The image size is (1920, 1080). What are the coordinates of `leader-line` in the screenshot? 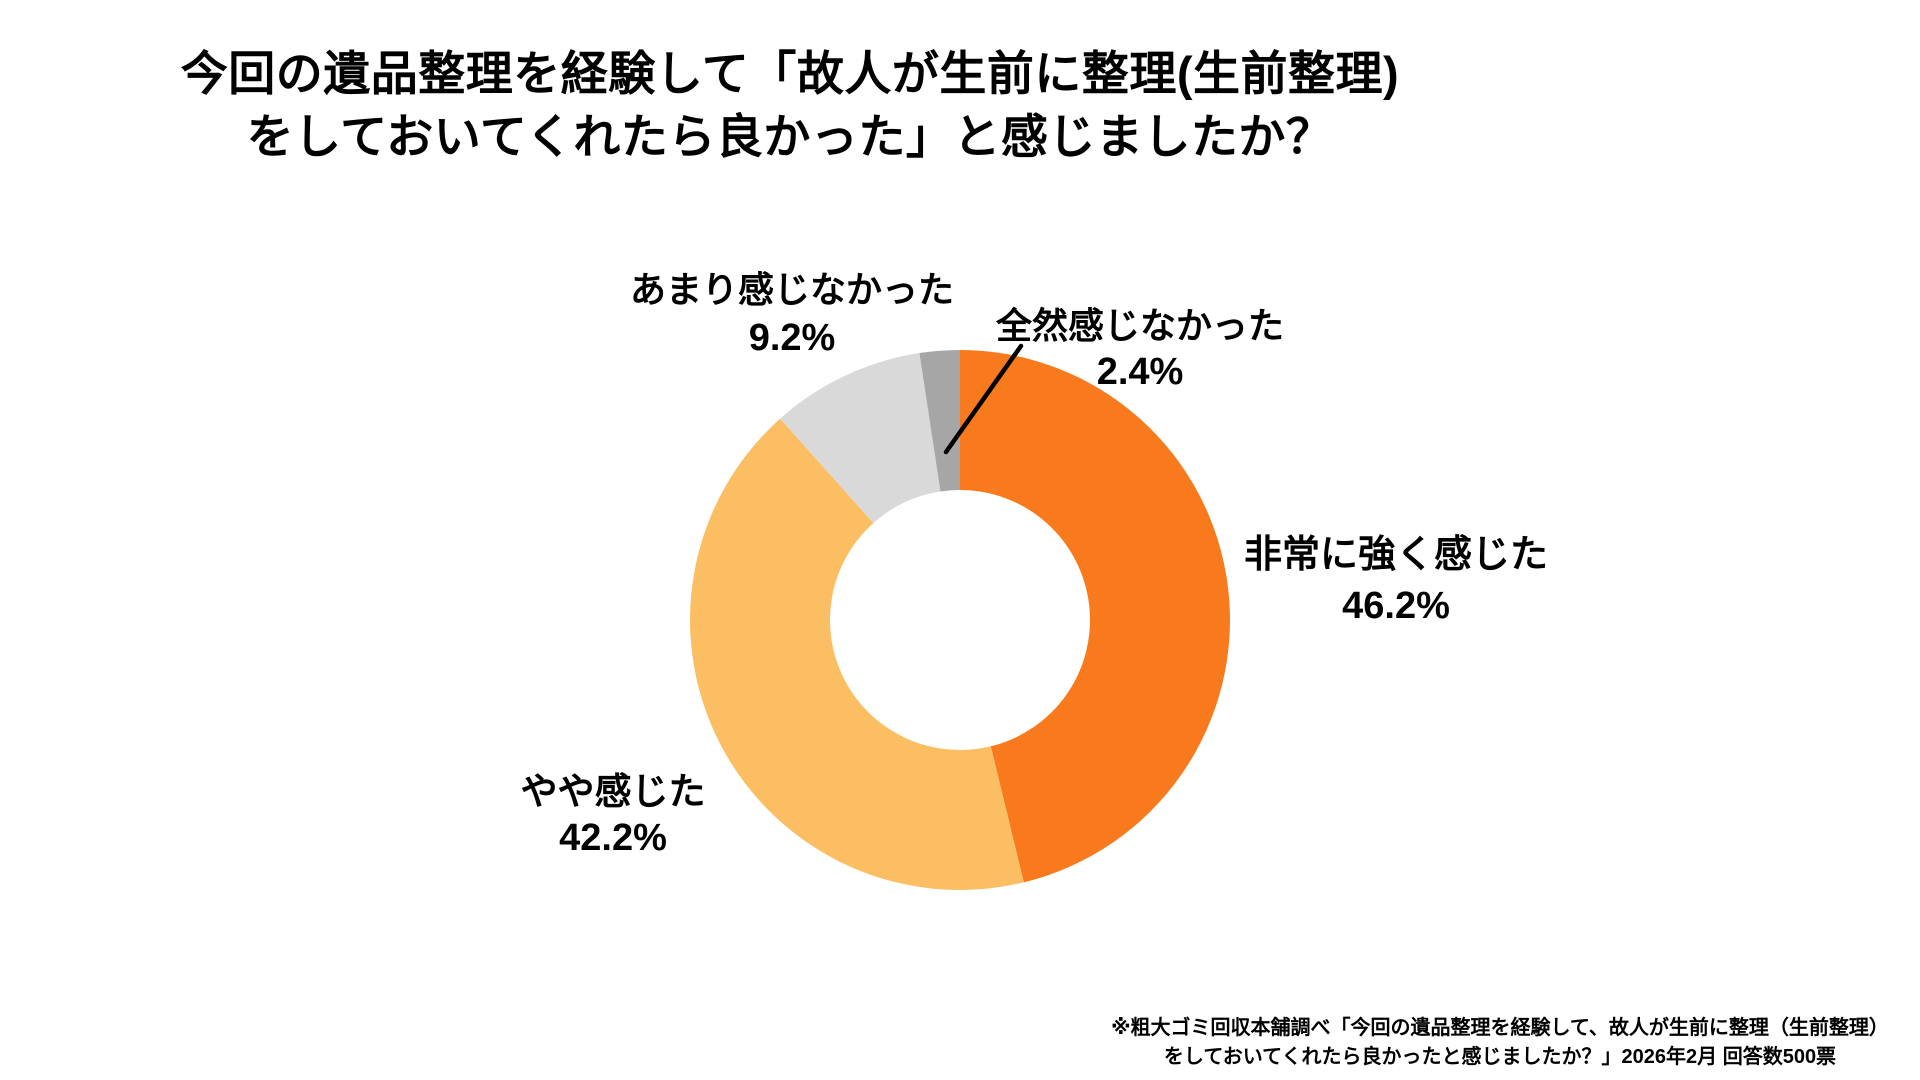 It's located at (983, 399).